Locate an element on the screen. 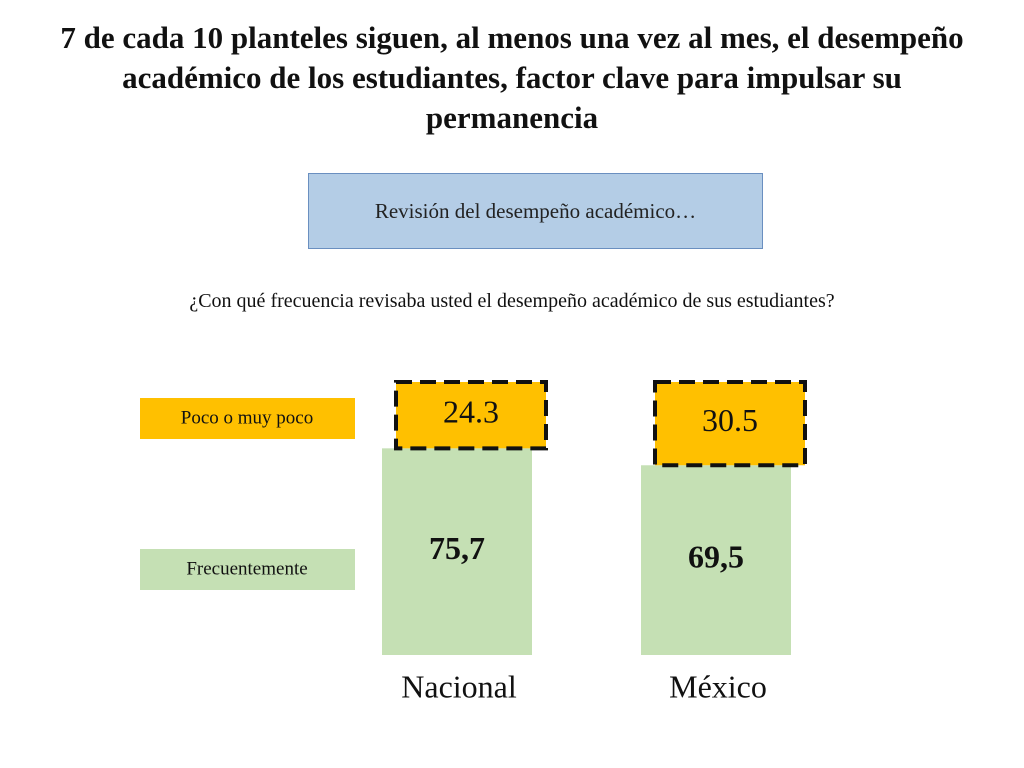  value-label: 30.5 is located at coordinates (730, 420).